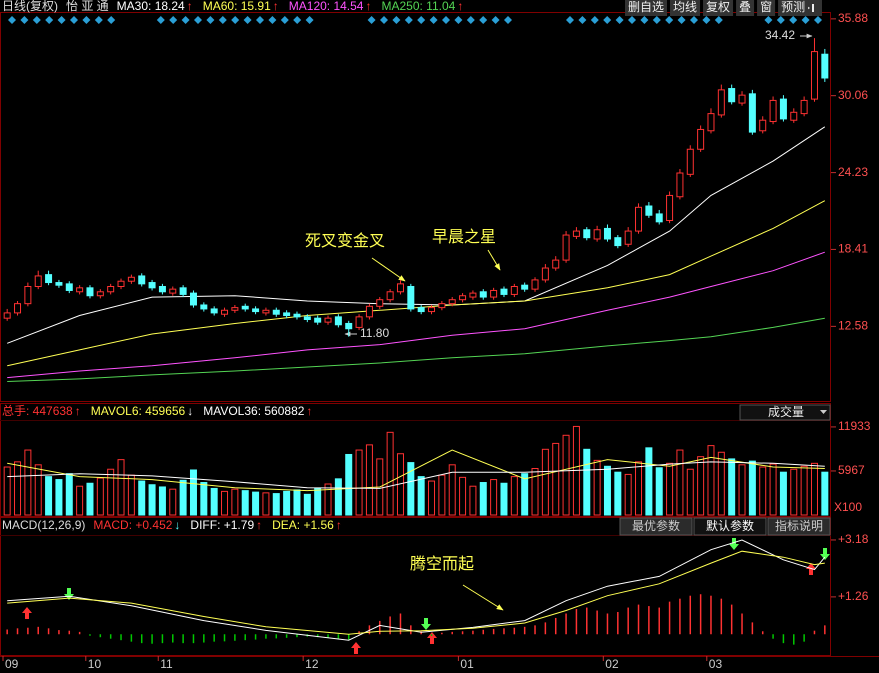 The image size is (879, 673). I want to click on y-tick-label: 30.06, so click(853, 95).